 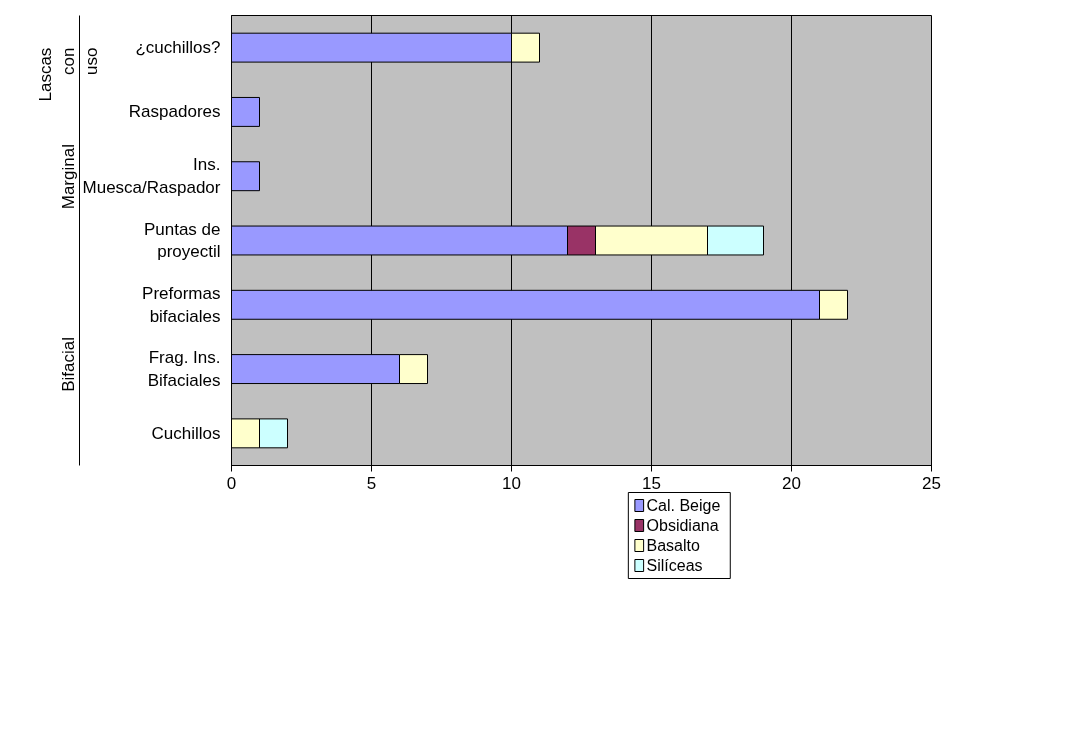 What do you see at coordinates (682, 525) in the screenshot?
I see `legend-label: Obsidiana` at bounding box center [682, 525].